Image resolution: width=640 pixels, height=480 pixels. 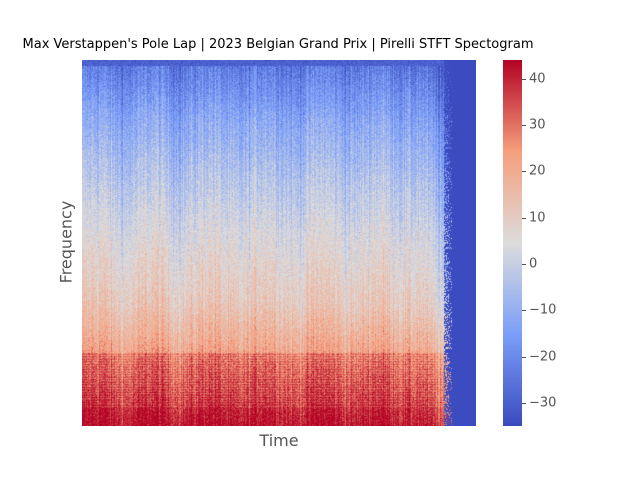 I want to click on colorbar-tick-label: −10, so click(x=543, y=310).